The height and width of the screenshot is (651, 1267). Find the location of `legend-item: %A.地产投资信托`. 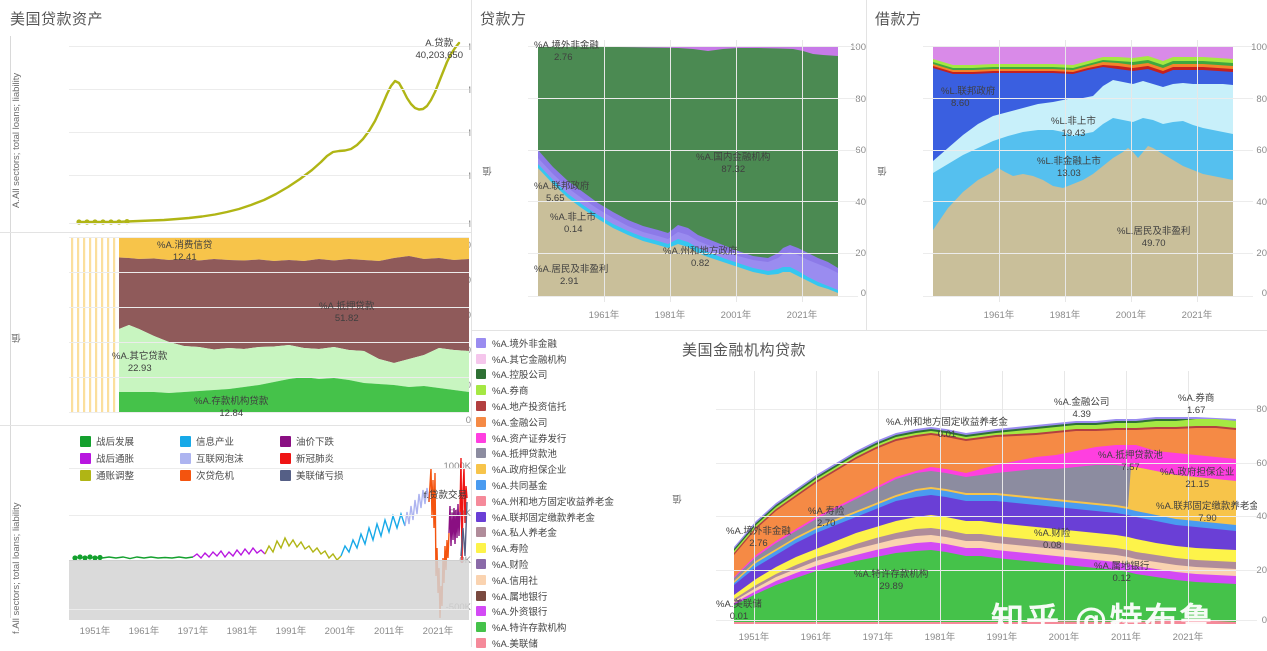

legend-item: %A.地产投资信托 is located at coordinates (551, 406).